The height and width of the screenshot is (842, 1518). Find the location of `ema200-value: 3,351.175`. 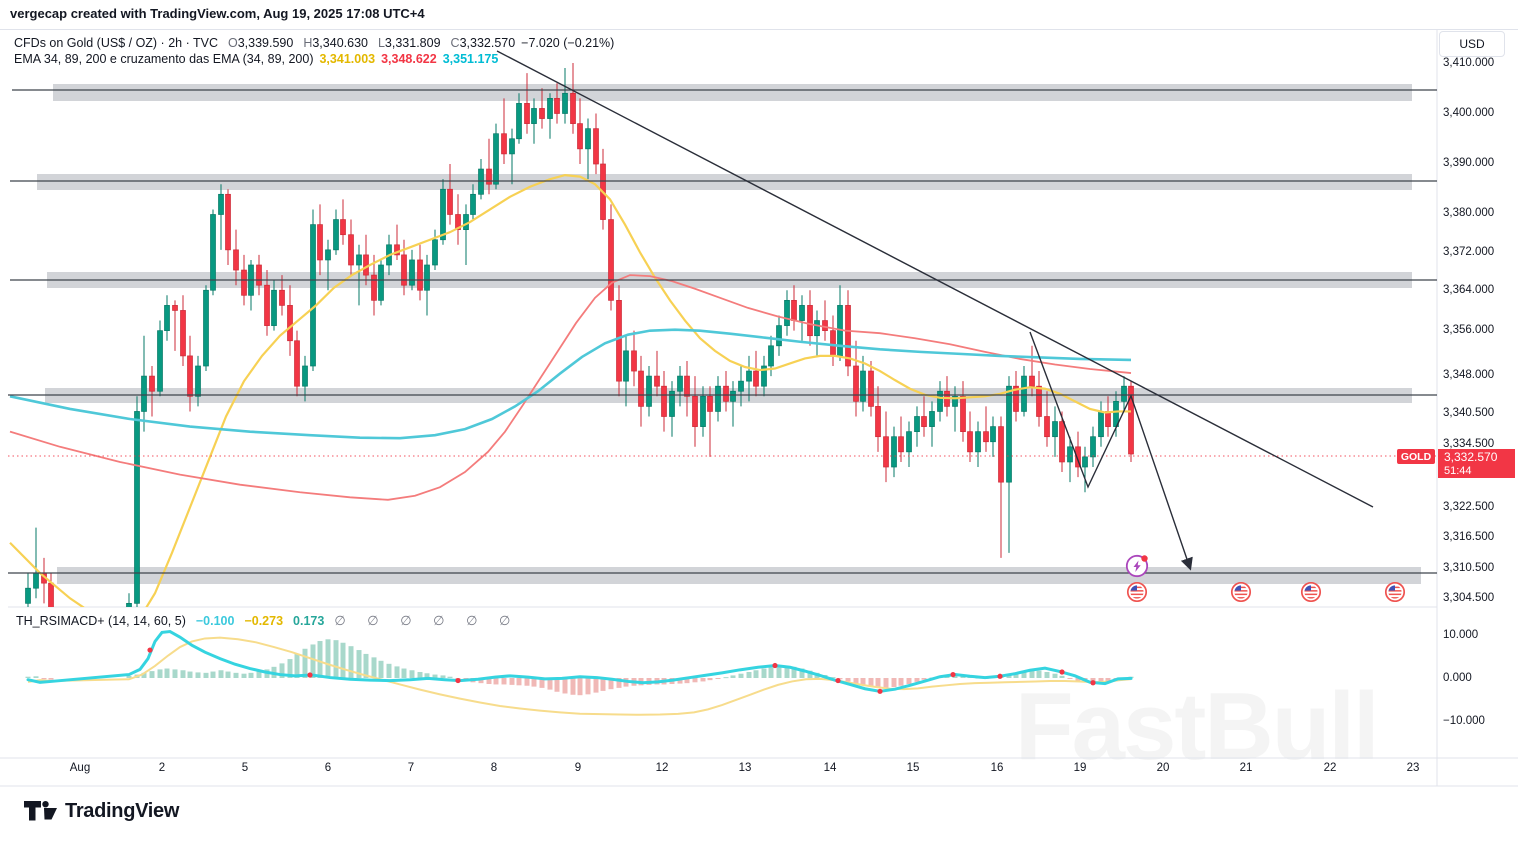

ema200-value: 3,351.175 is located at coordinates (470, 59).